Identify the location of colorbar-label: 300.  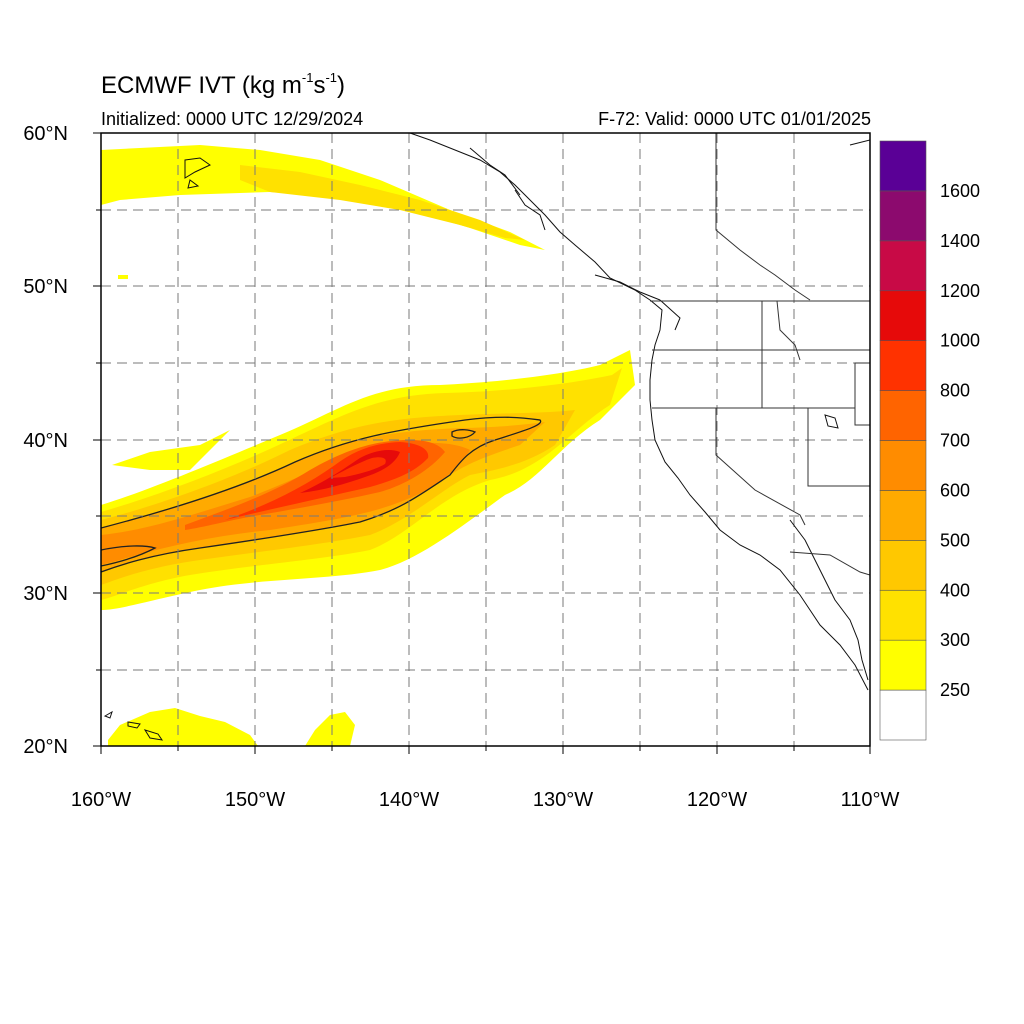
(955, 640).